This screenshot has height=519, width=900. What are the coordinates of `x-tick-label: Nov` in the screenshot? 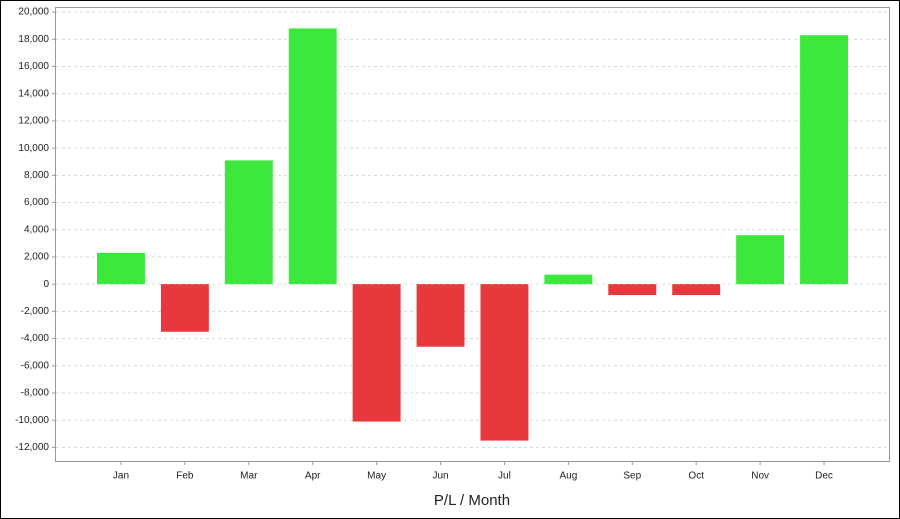 It's located at (760, 476).